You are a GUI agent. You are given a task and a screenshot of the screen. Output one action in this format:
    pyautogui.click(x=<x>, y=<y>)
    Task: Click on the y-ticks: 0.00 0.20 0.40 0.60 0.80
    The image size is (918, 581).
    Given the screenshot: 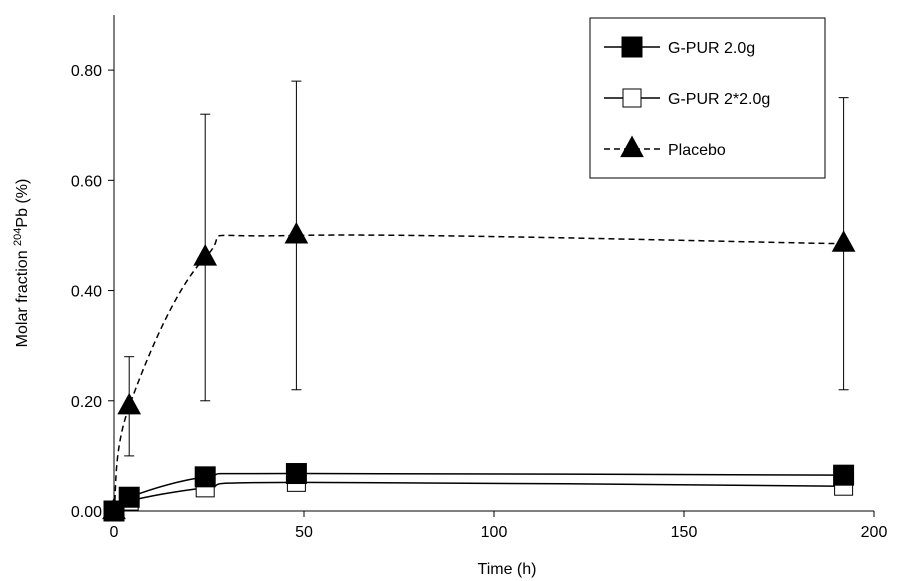 What is the action you would take?
    pyautogui.click(x=92, y=292)
    